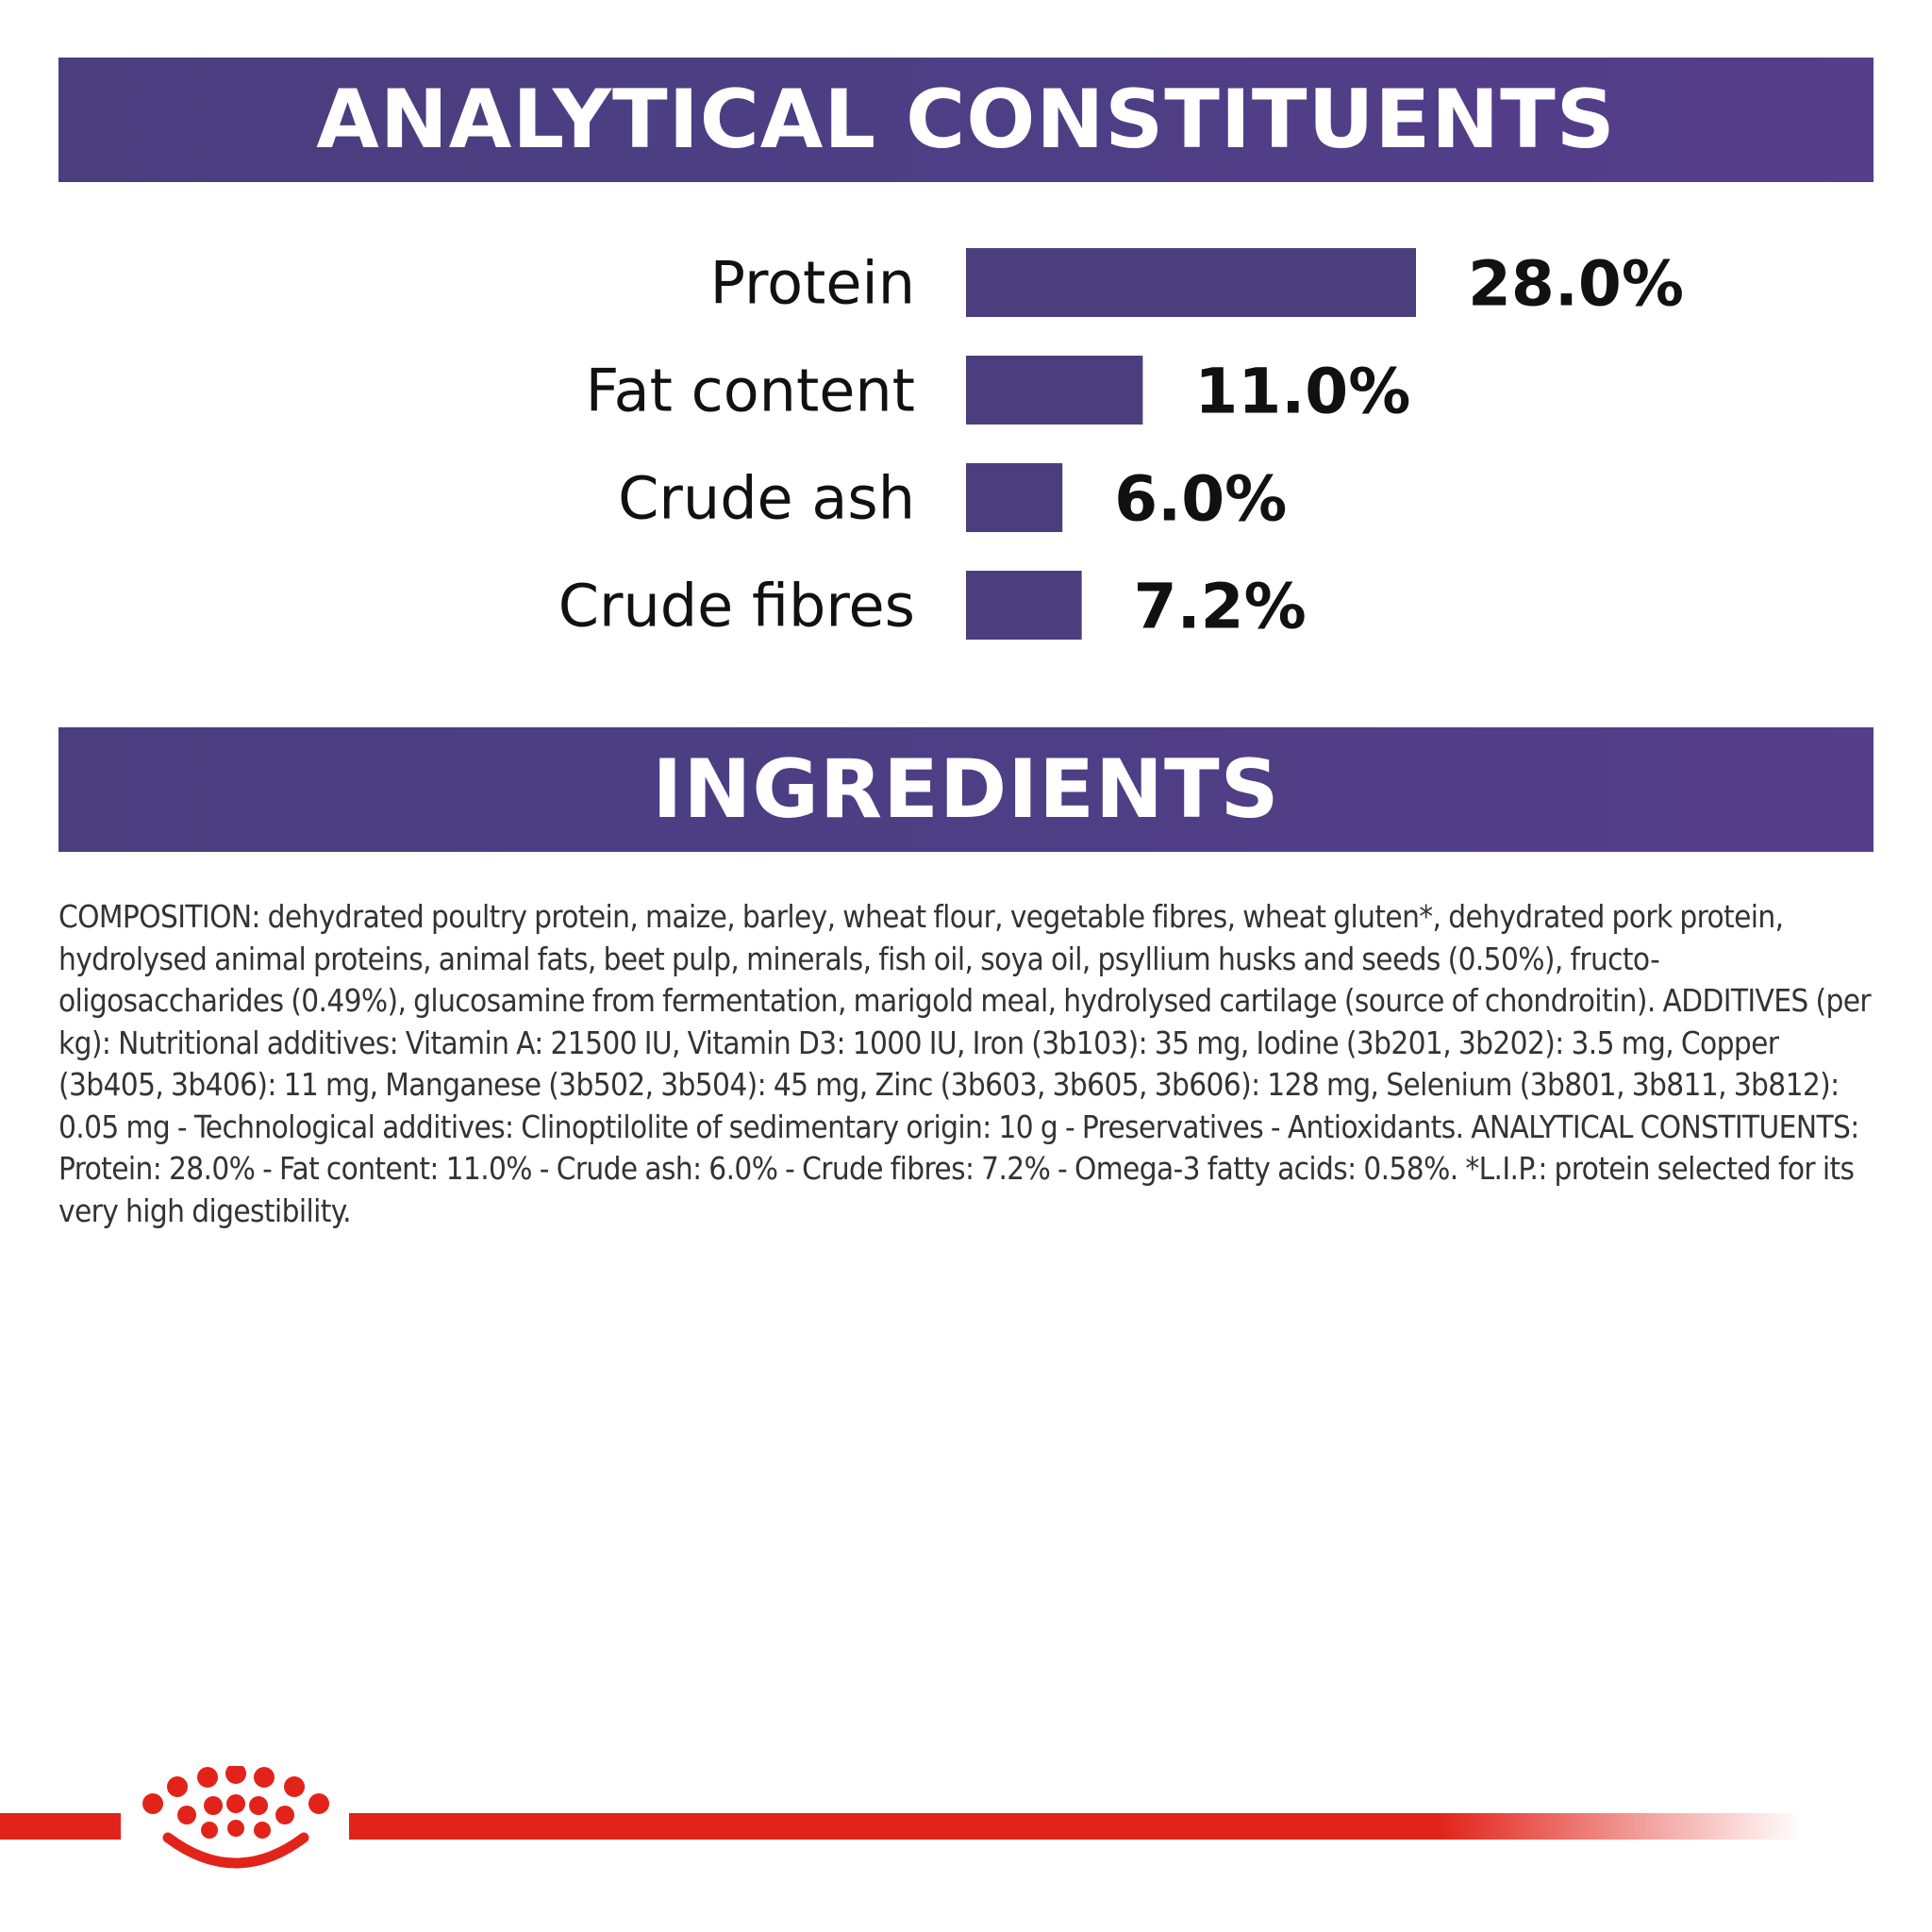 The image size is (1932, 1932). I want to click on ingredients-banner: INGREDIENTS, so click(966, 790).